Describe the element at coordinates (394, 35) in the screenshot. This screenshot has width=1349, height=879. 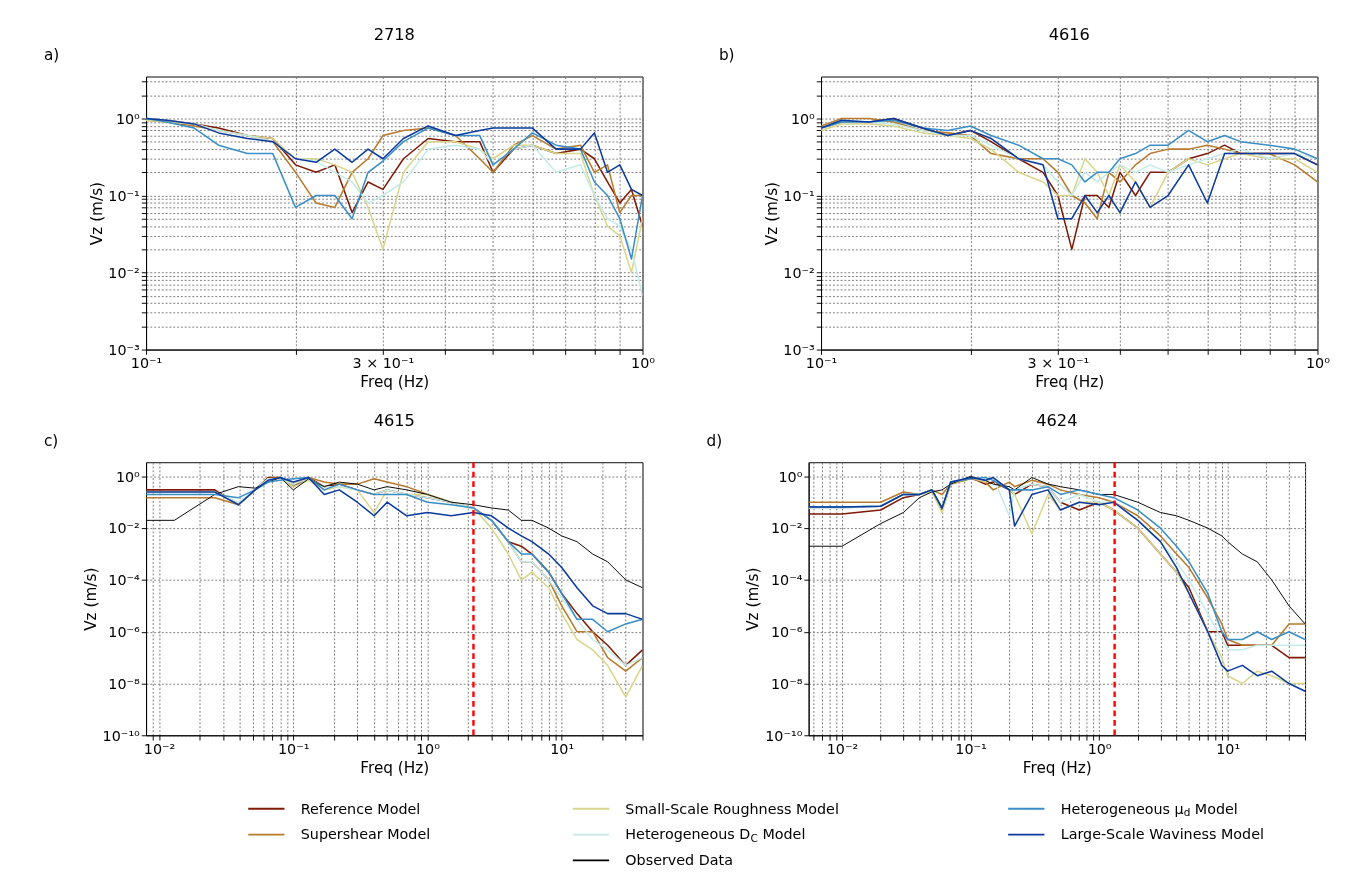
I see `chart-title: 2718` at that location.